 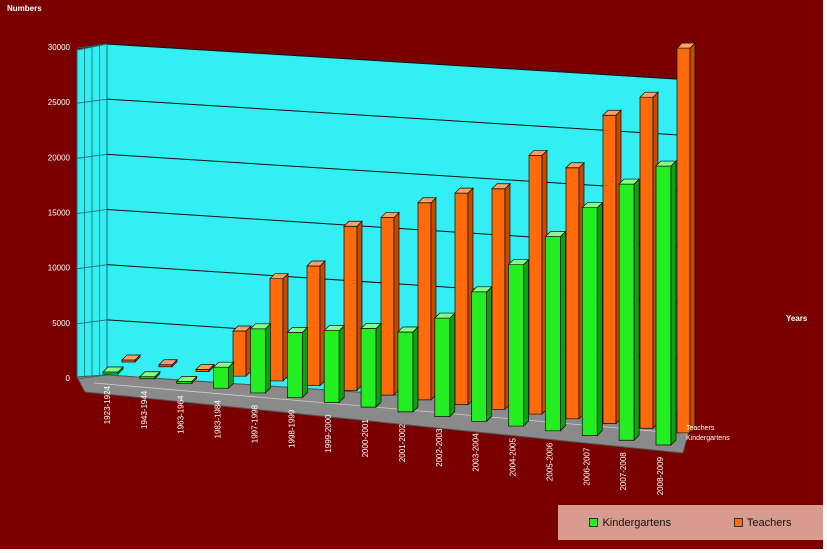 I want to click on bar-teachers-1983-1984-top, so click(x=242, y=328).